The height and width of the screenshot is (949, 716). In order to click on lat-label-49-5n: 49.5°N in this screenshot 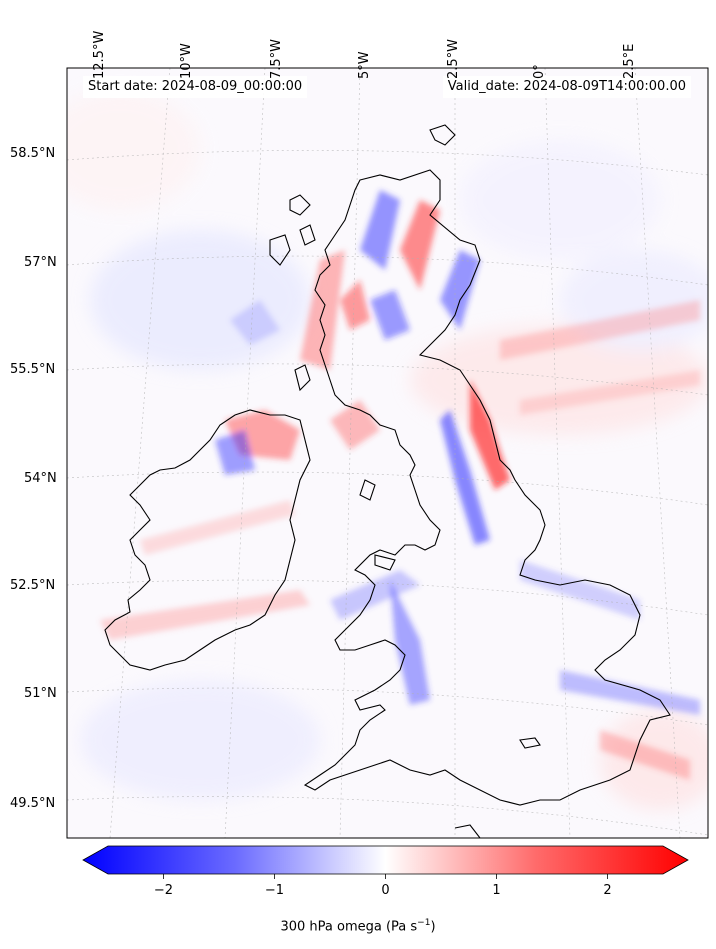, I will do `click(33, 803)`.